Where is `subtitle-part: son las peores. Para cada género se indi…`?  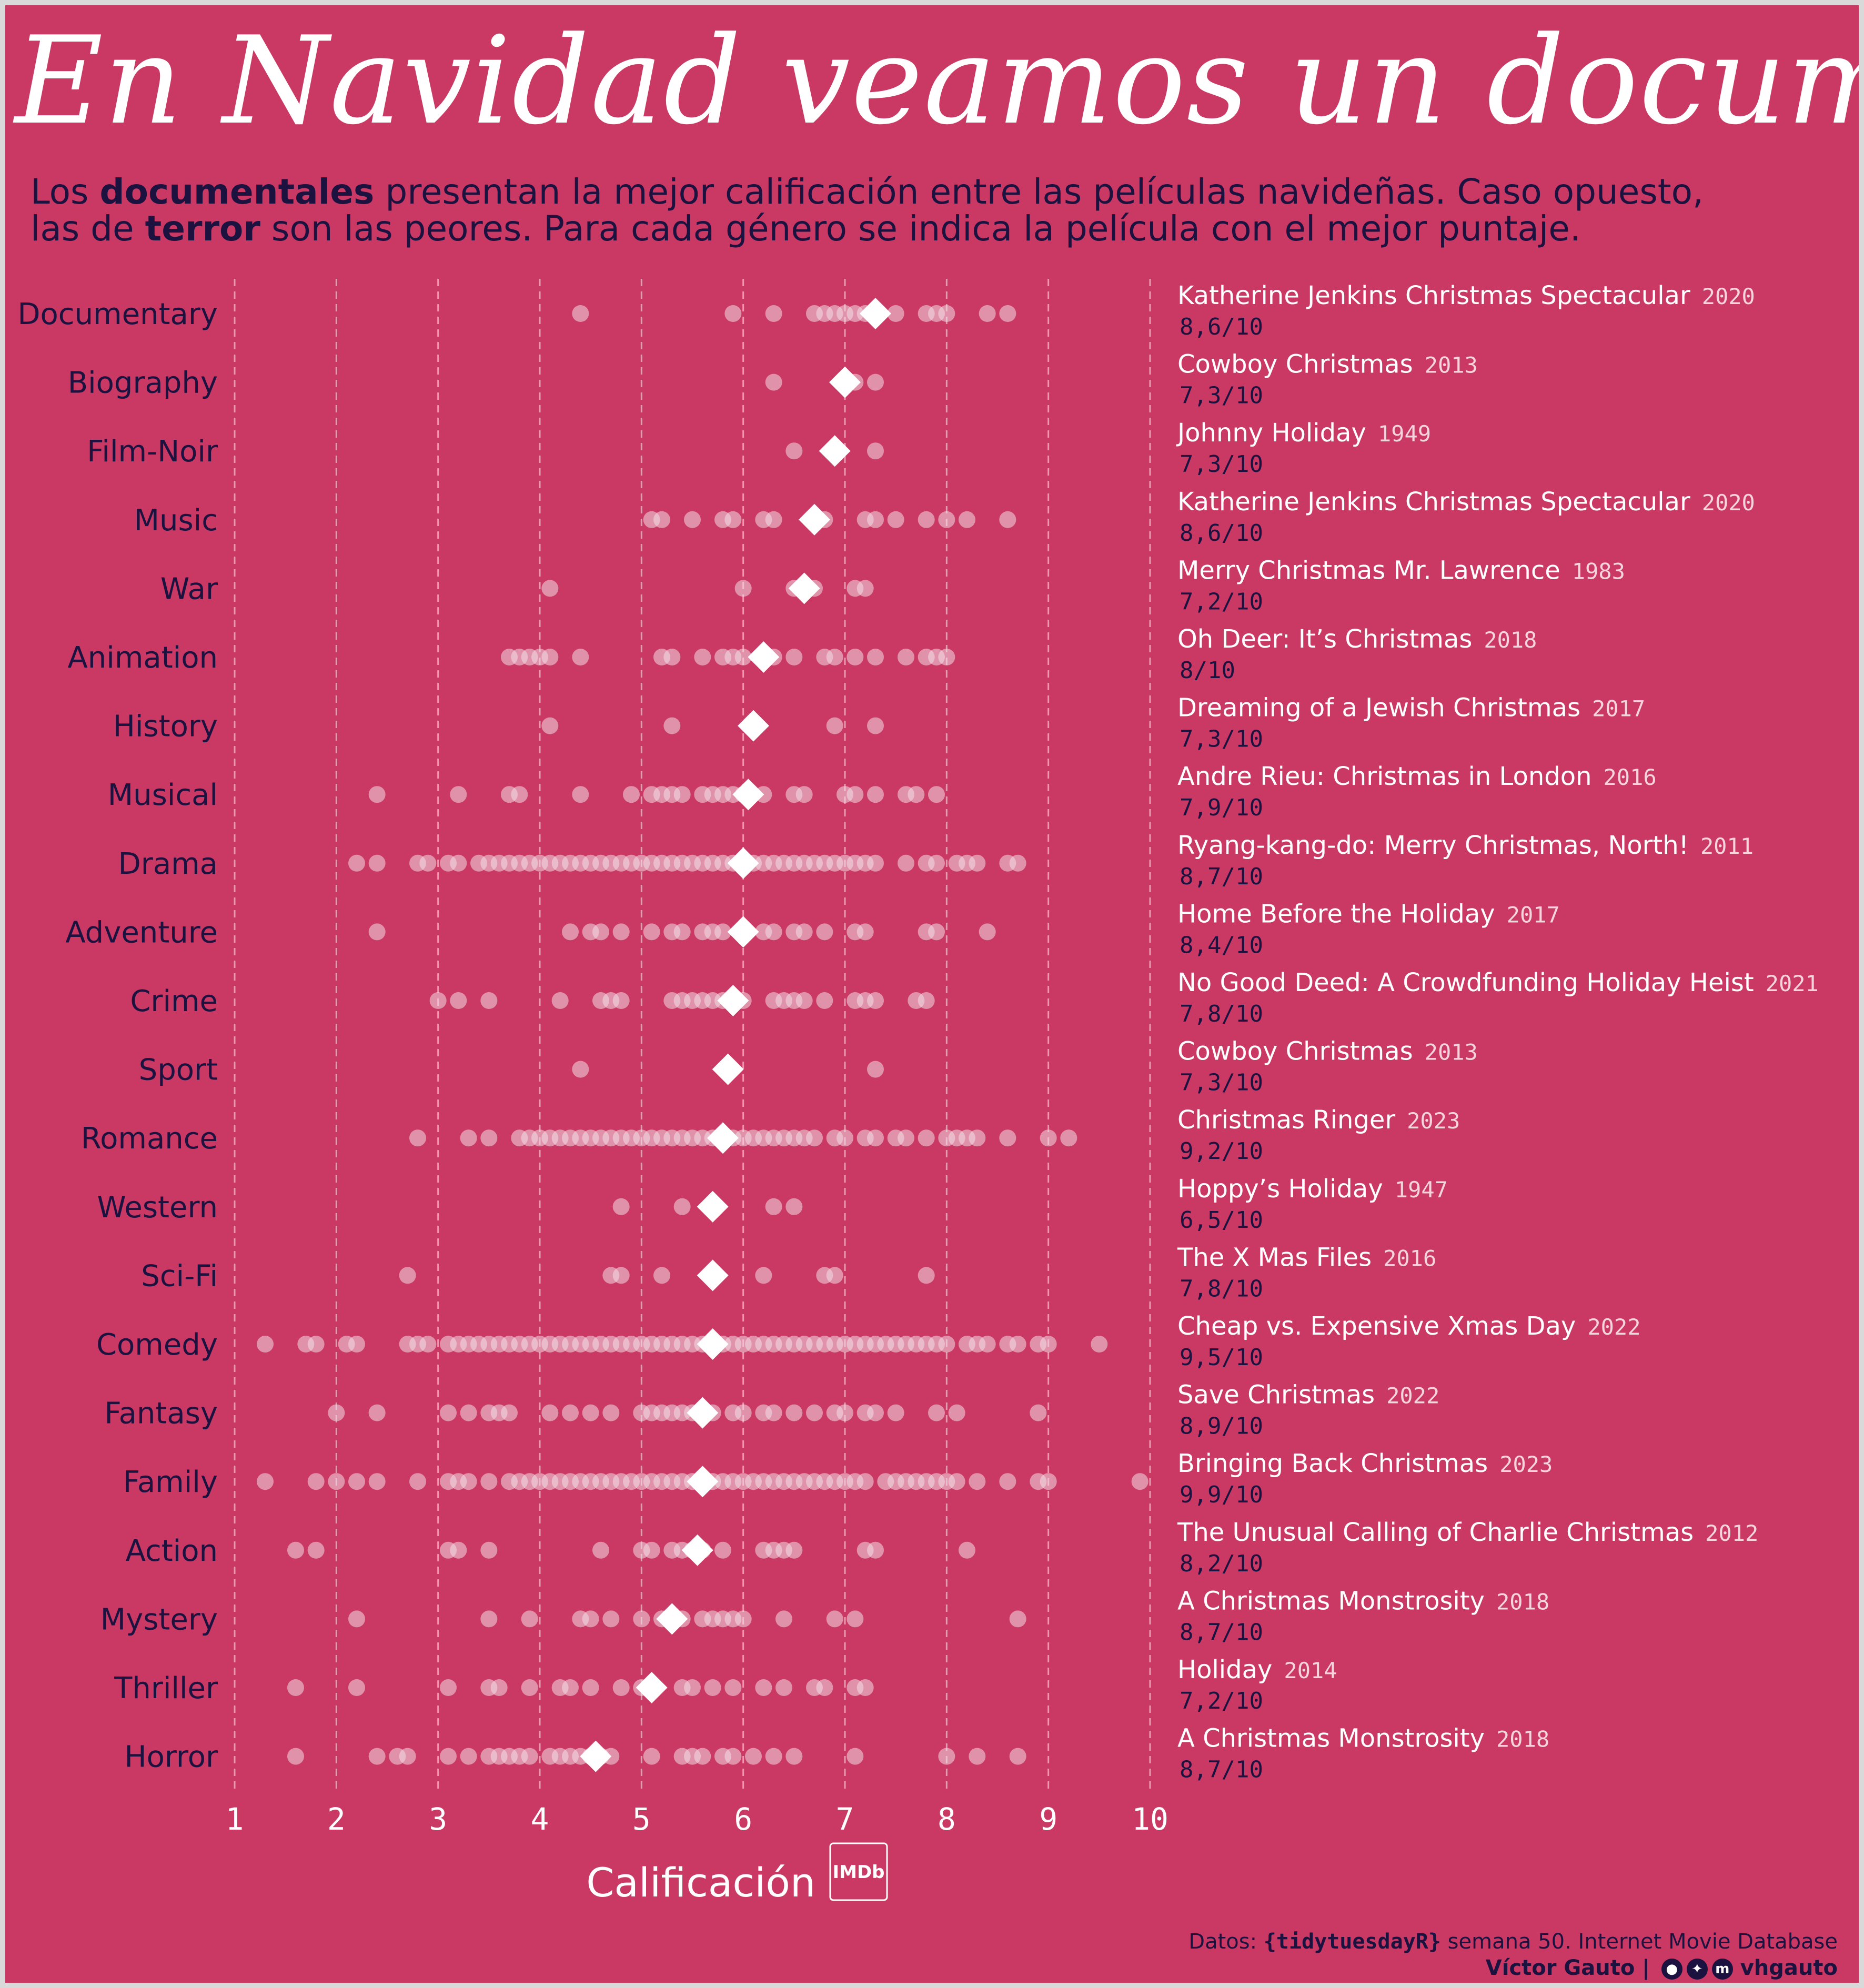 subtitle-part: son las peores. Para cada género se indi… is located at coordinates (920, 229).